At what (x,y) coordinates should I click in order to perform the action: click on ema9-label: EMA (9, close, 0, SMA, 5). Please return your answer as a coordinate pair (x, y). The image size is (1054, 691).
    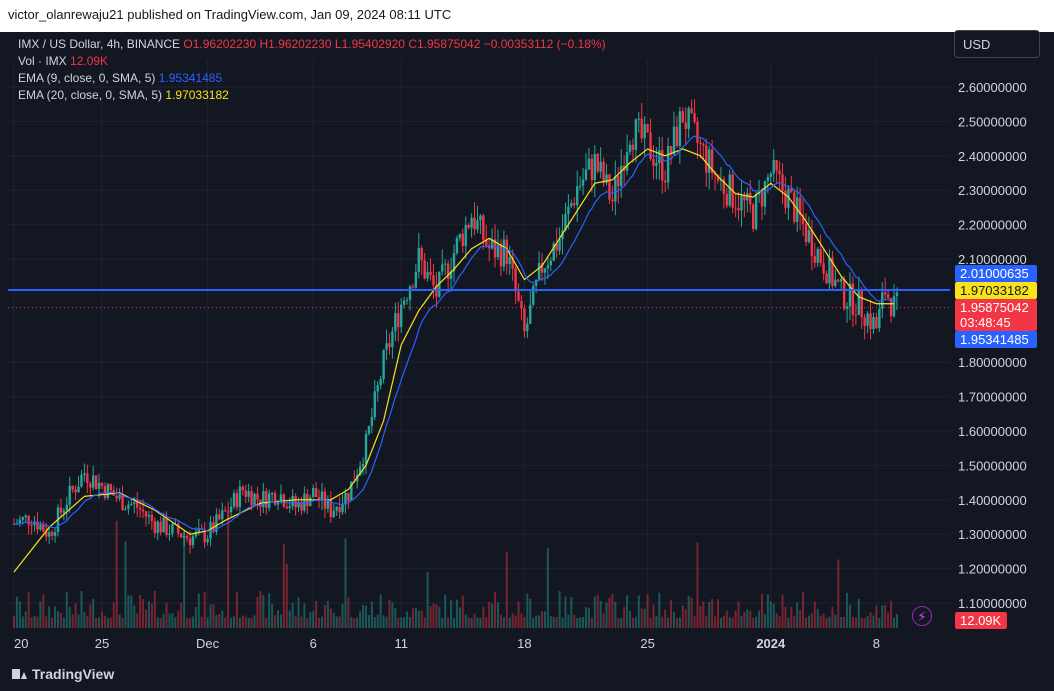
    Looking at the image, I should click on (87, 78).